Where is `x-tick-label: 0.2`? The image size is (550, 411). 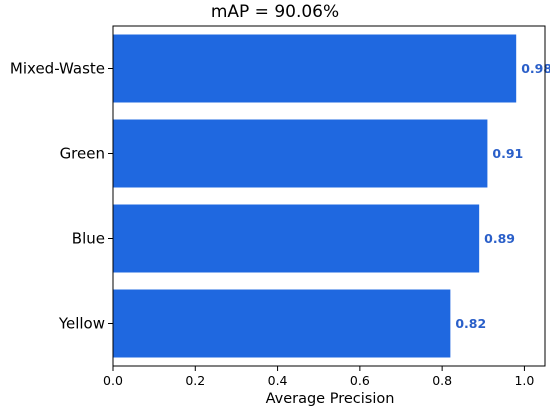 x-tick-label: 0.2 is located at coordinates (195, 380).